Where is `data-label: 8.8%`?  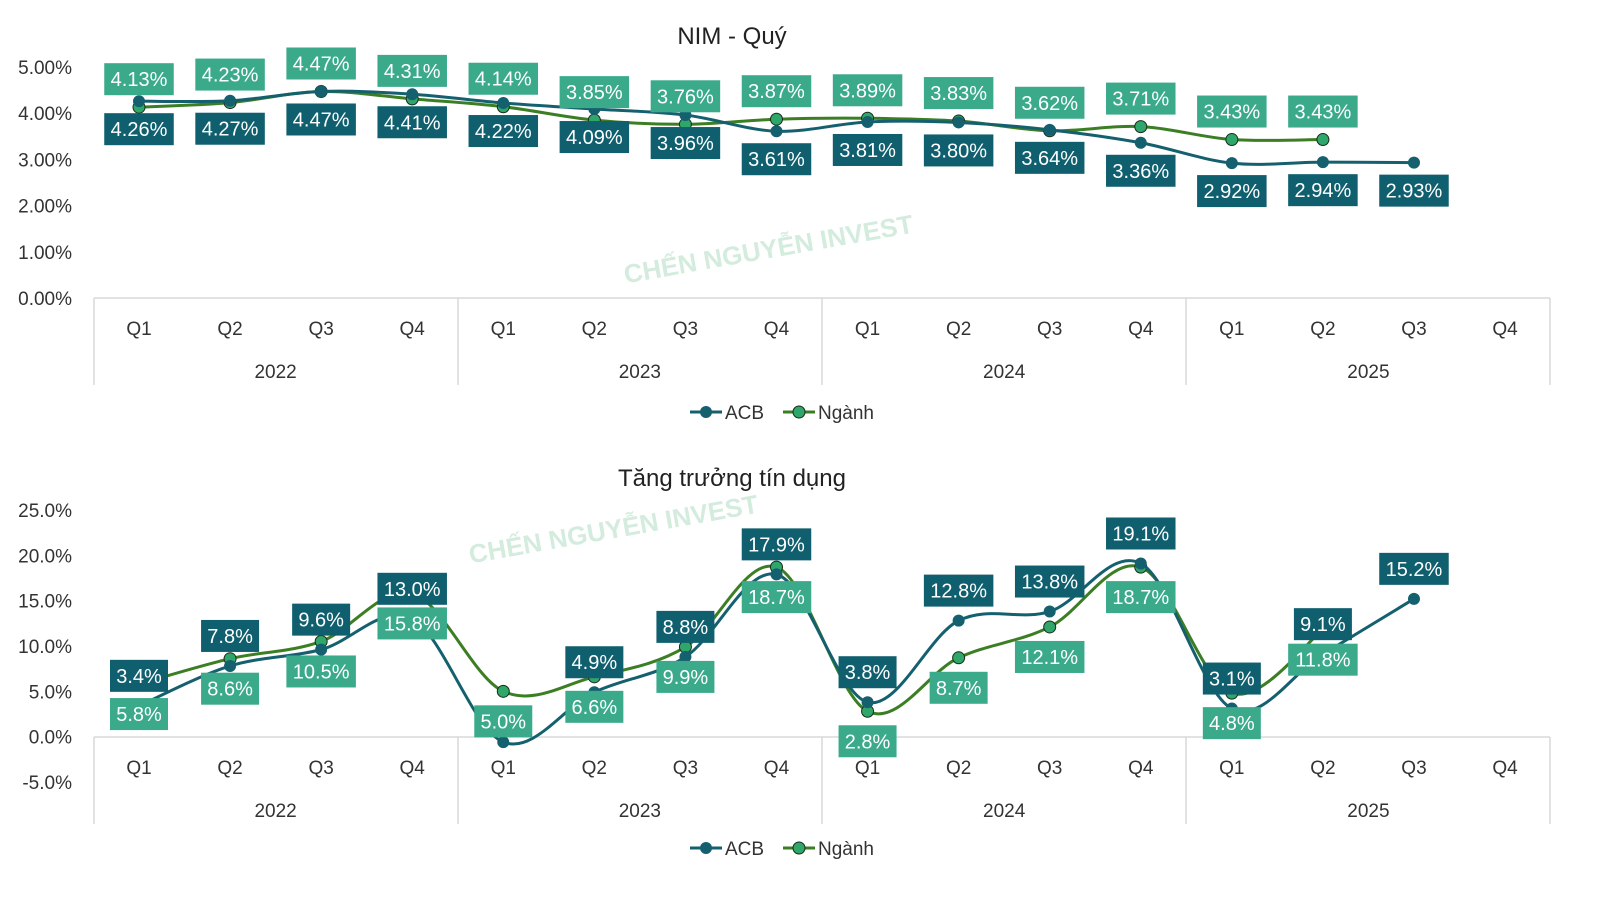
data-label: 8.8% is located at coordinates (686, 628).